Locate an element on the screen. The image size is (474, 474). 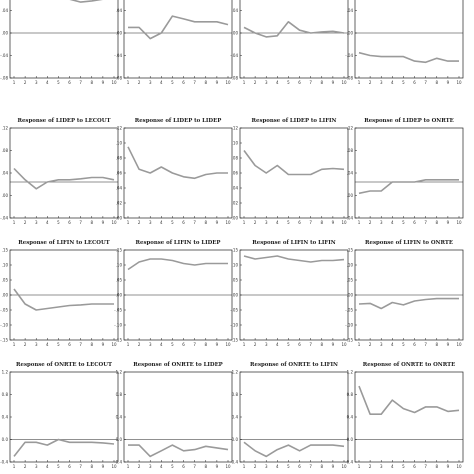
panel-title: Response of ONRTE to LIDEP is located at coordinates (177, 365).